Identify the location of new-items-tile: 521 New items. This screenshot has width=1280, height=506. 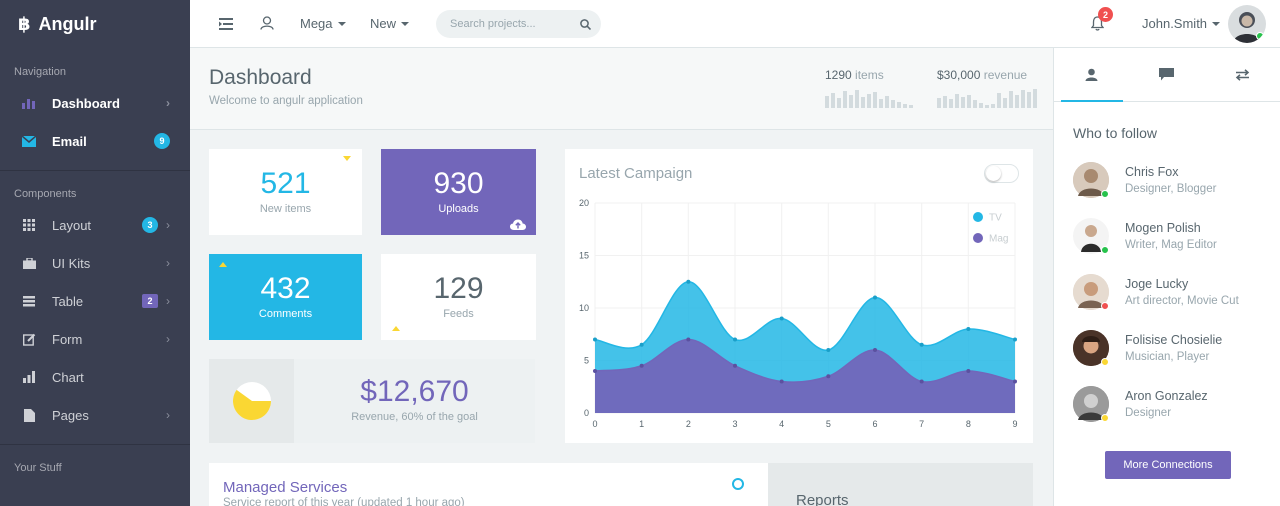
(285, 192).